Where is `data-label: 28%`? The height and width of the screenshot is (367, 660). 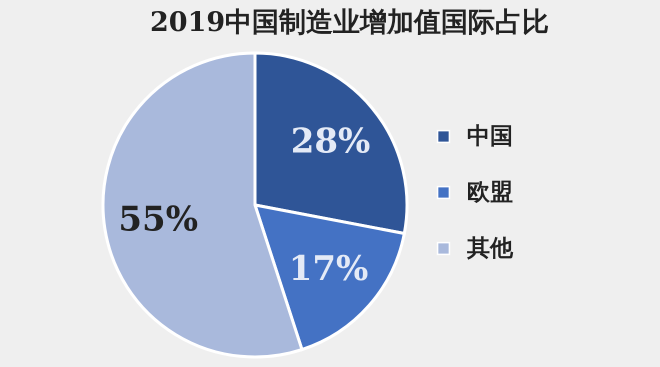 data-label: 28% is located at coordinates (330, 142).